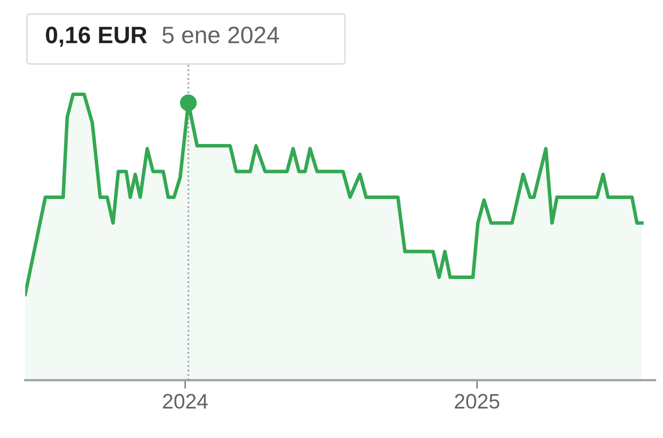 The width and height of the screenshot is (663, 438). What do you see at coordinates (220, 35) in the screenshot?
I see `text: 5 ene 2024` at bounding box center [220, 35].